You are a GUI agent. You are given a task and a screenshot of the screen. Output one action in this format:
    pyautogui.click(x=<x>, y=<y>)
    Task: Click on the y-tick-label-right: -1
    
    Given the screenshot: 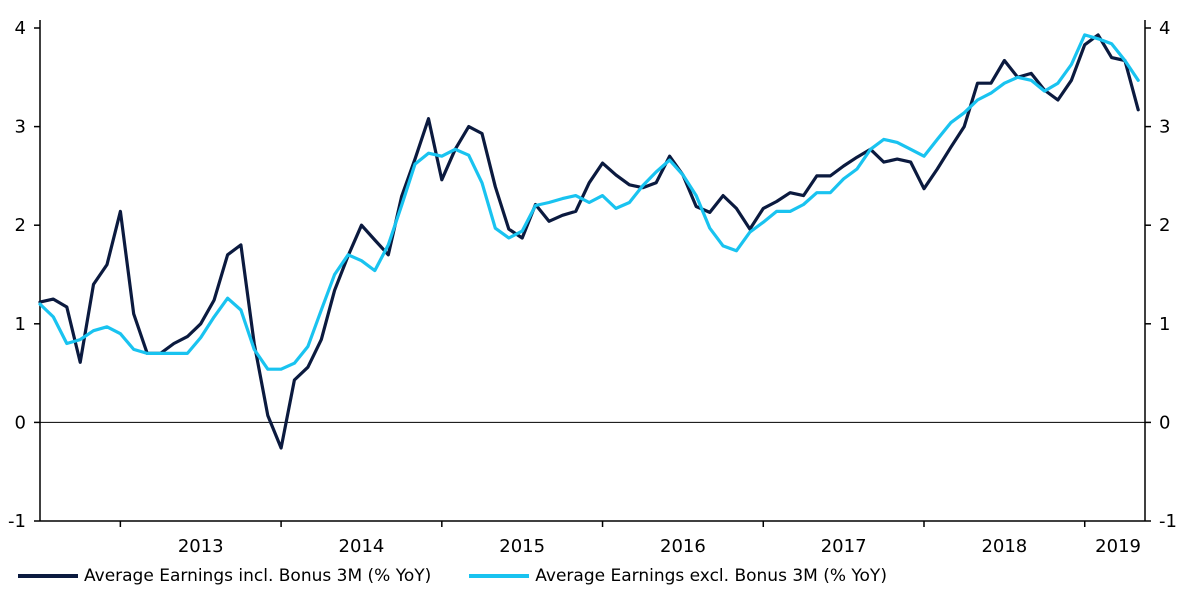 What is the action you would take?
    pyautogui.click(x=1168, y=521)
    